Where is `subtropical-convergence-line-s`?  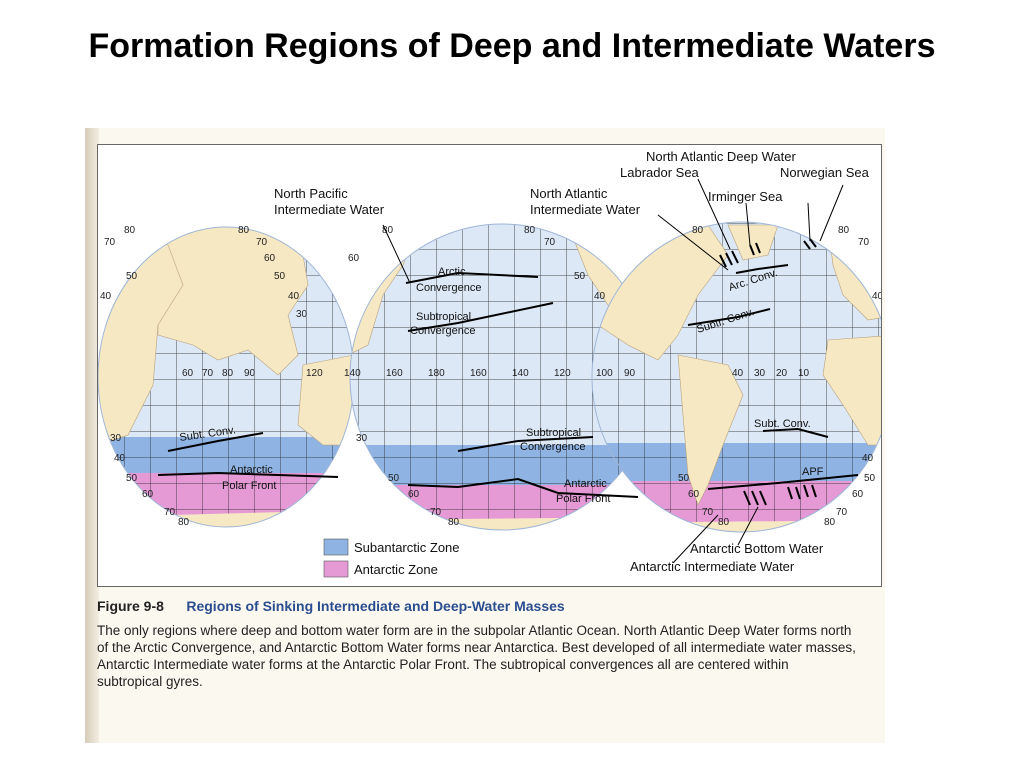
subtropical-convergence-line-s is located at coordinates (525, 444).